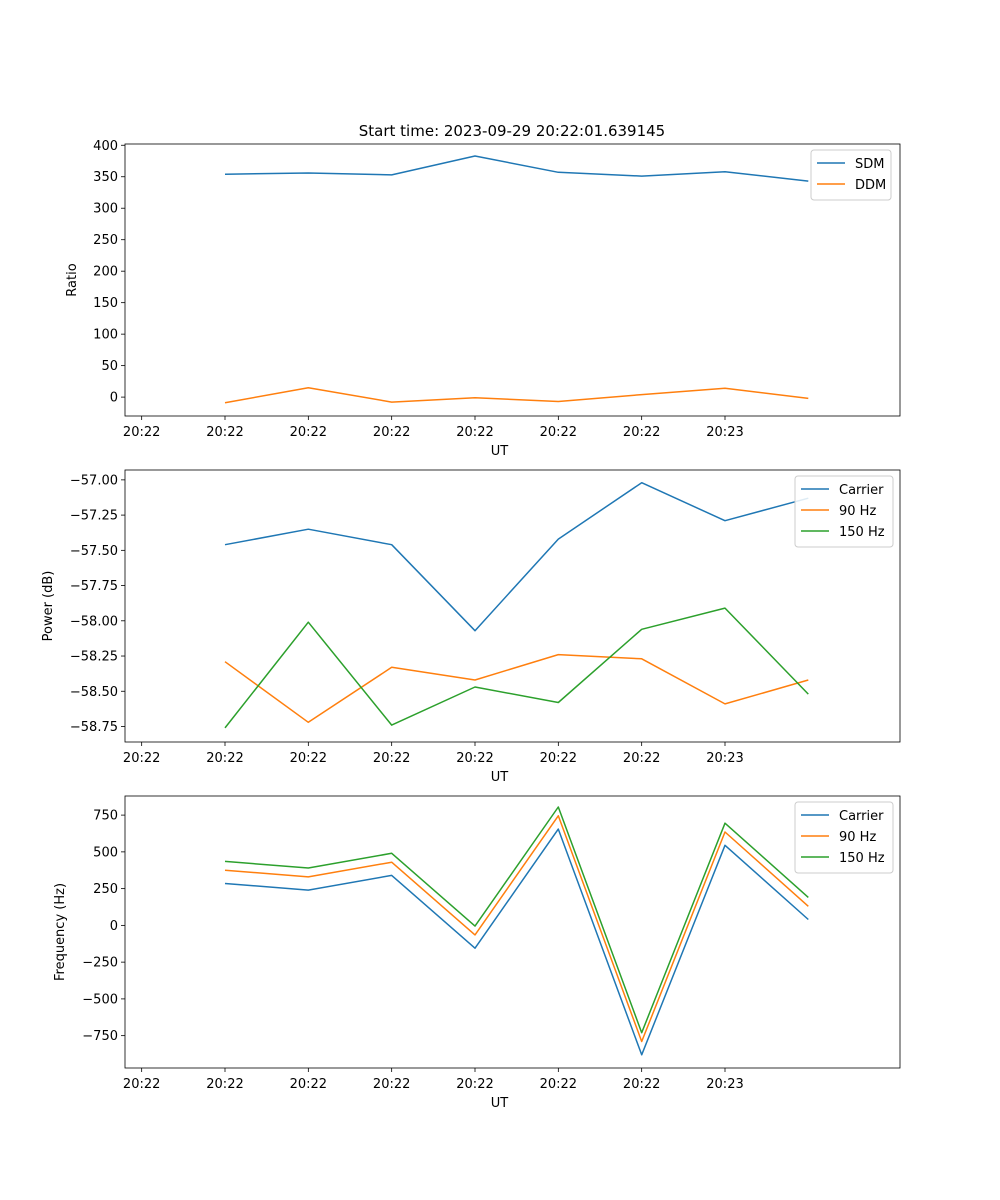 The width and height of the screenshot is (1000, 1200). What do you see at coordinates (105, 816) in the screenshot?
I see `y-tick-label: 750` at bounding box center [105, 816].